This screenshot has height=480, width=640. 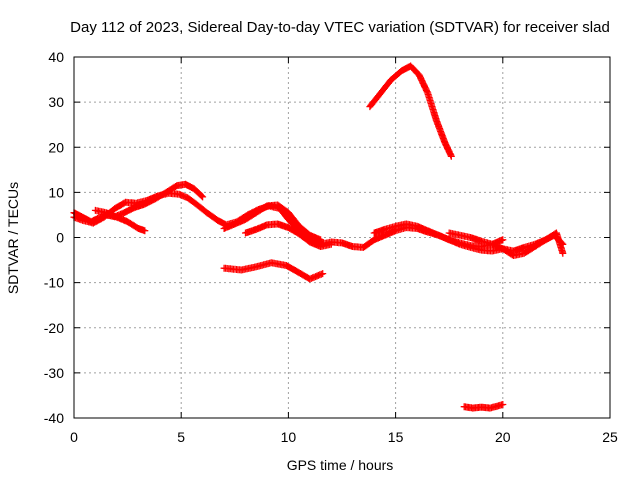 What do you see at coordinates (54, 328) in the screenshot?
I see `y-tick-label: -20` at bounding box center [54, 328].